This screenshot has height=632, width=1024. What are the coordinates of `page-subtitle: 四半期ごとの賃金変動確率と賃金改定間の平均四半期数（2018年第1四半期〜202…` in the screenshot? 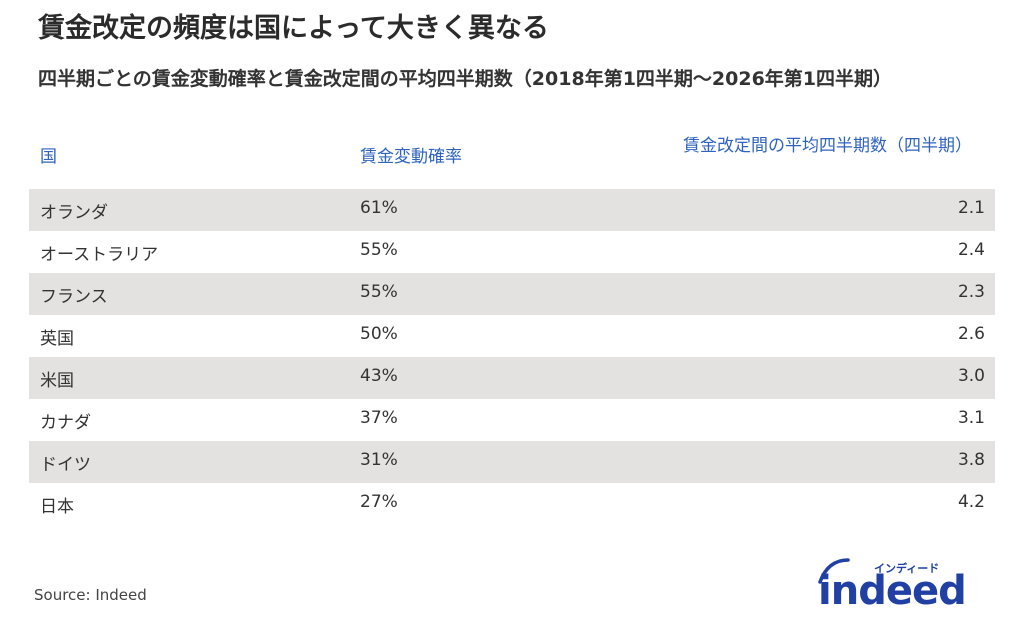 It's located at (465, 79).